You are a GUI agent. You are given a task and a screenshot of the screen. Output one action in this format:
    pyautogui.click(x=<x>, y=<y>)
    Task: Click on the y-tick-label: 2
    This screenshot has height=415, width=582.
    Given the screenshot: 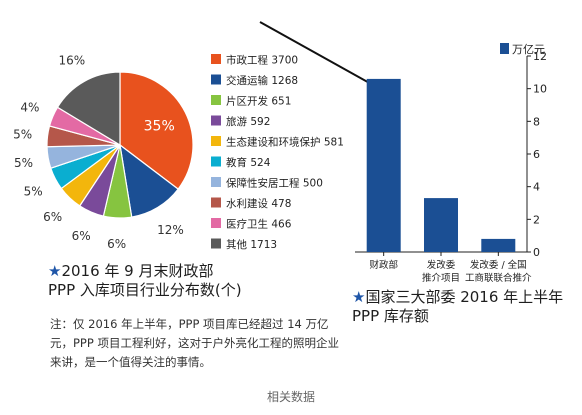 What is the action you would take?
    pyautogui.click(x=536, y=219)
    